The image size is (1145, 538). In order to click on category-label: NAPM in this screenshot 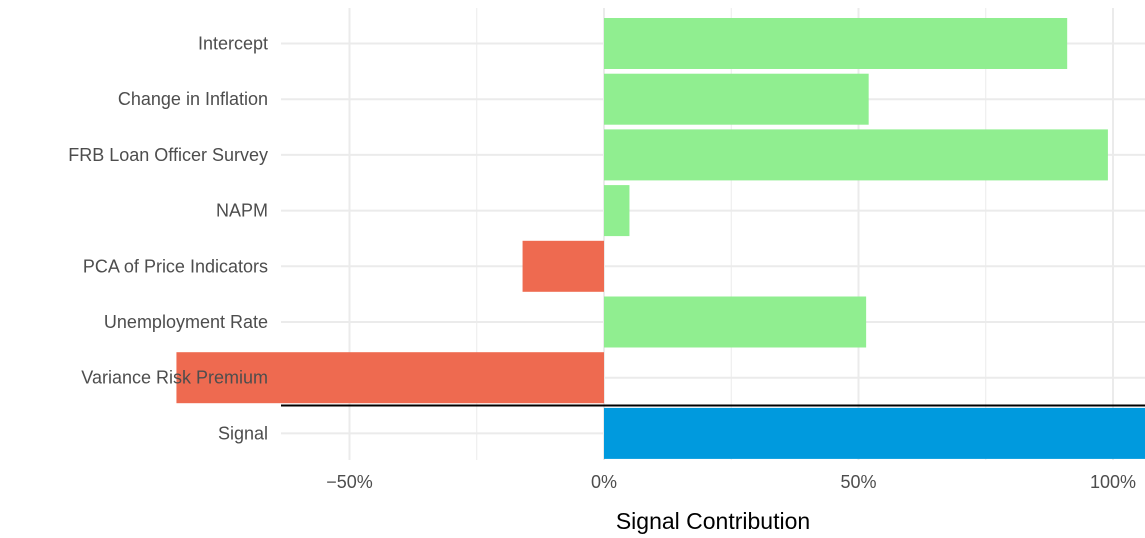, I will do `click(242, 211)`.